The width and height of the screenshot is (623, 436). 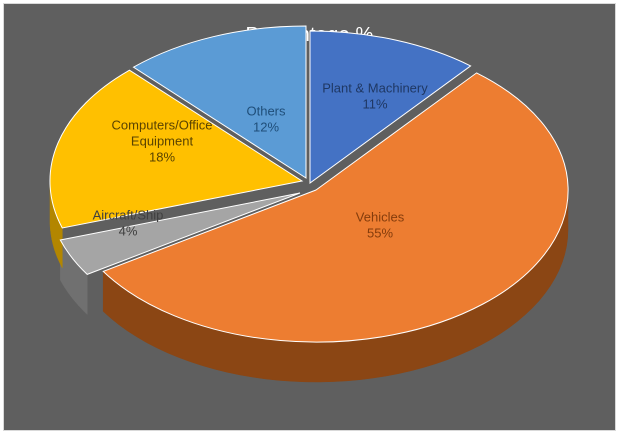 I want to click on slice-label-others: Others, so click(x=266, y=110).